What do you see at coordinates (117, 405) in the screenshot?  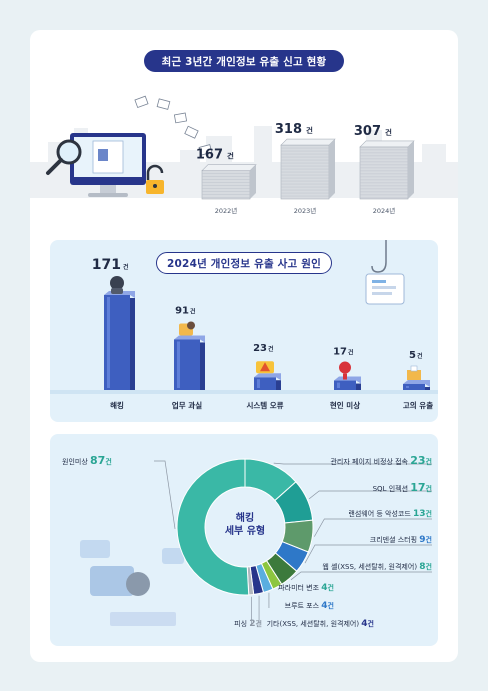 I see `cause-category-label: 해킹` at bounding box center [117, 405].